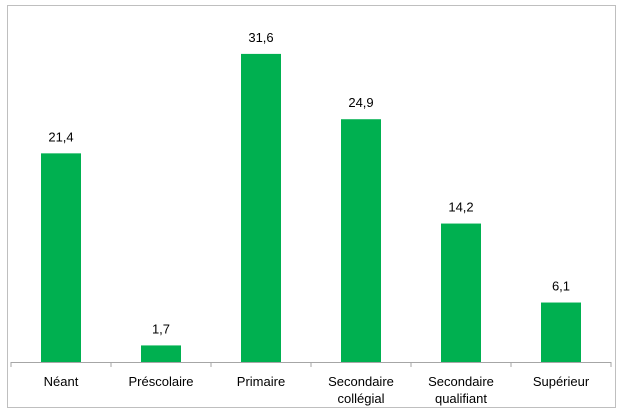 The height and width of the screenshot is (413, 623). What do you see at coordinates (361, 398) in the screenshot?
I see `x-tick-label: collégial` at bounding box center [361, 398].